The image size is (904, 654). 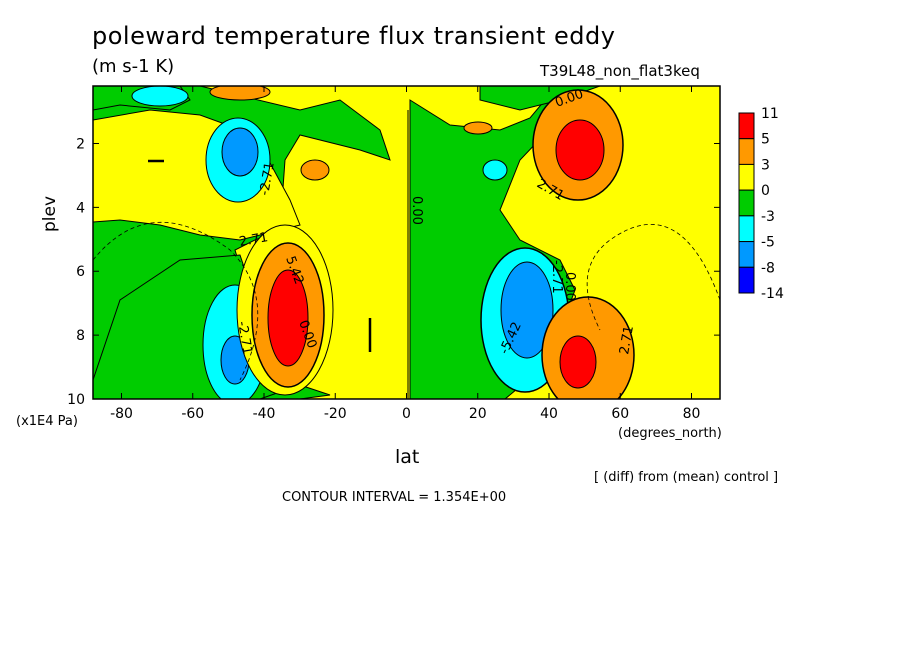 What do you see at coordinates (527, 310) in the screenshot?
I see `region-blue-nh-lobe` at bounding box center [527, 310].